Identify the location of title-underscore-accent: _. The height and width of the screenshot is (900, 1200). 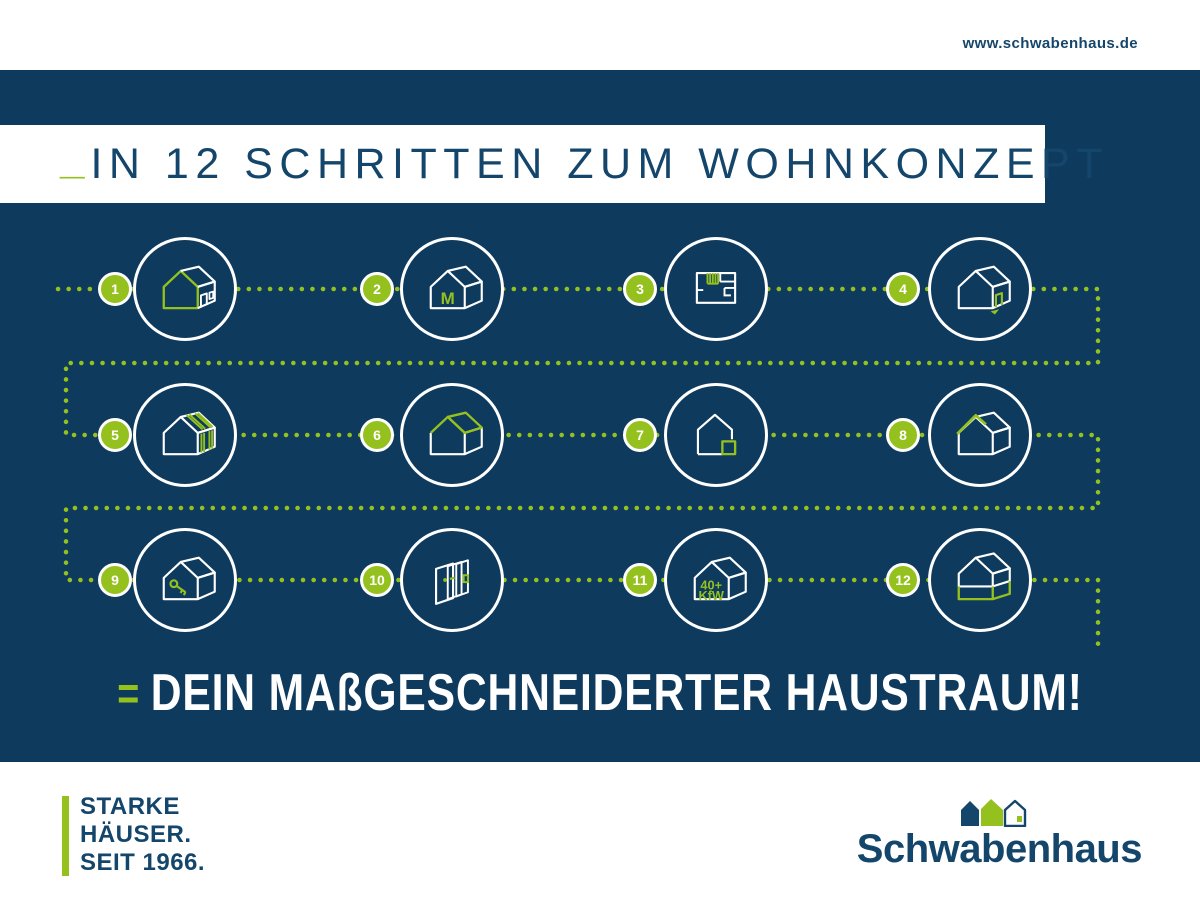
(72, 158).